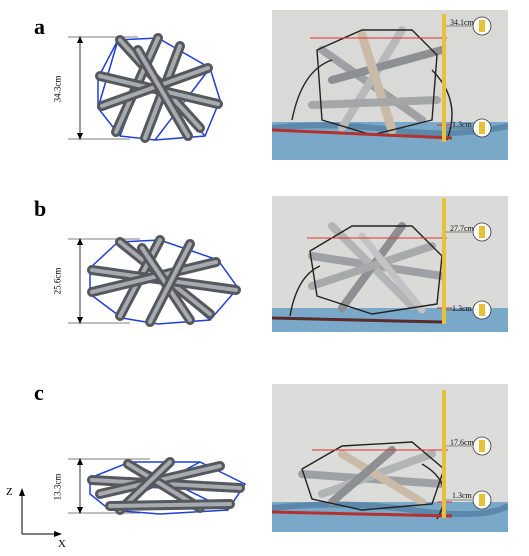 The image size is (529, 556). I want to click on axes-indicator, so click(40, 512).